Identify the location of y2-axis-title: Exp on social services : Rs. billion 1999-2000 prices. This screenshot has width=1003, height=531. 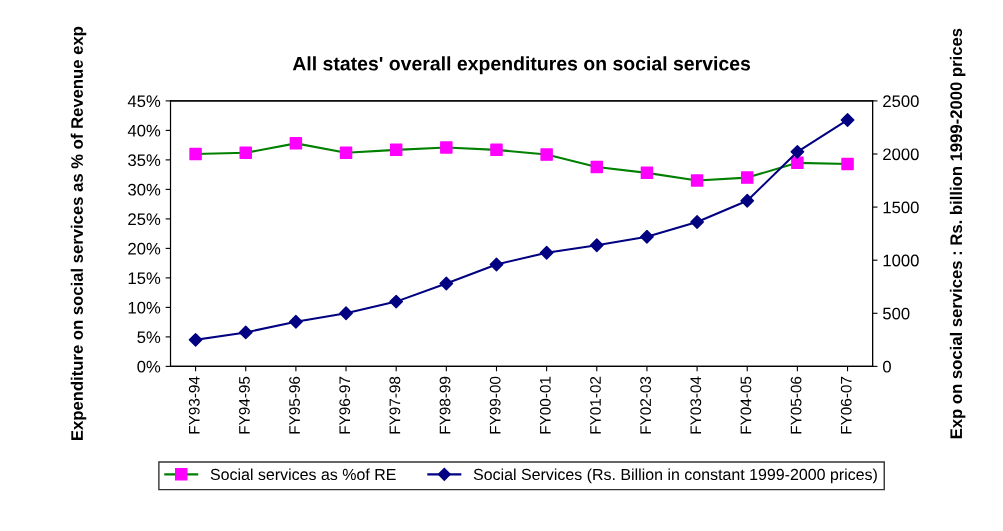
(957, 233).